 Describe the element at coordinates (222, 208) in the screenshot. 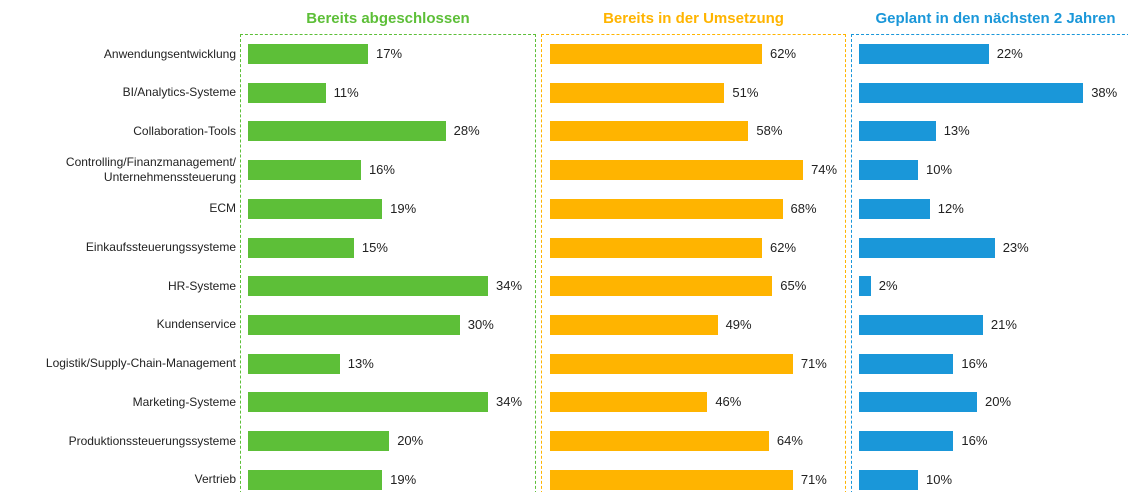

I see `category-label: ECM` at that location.